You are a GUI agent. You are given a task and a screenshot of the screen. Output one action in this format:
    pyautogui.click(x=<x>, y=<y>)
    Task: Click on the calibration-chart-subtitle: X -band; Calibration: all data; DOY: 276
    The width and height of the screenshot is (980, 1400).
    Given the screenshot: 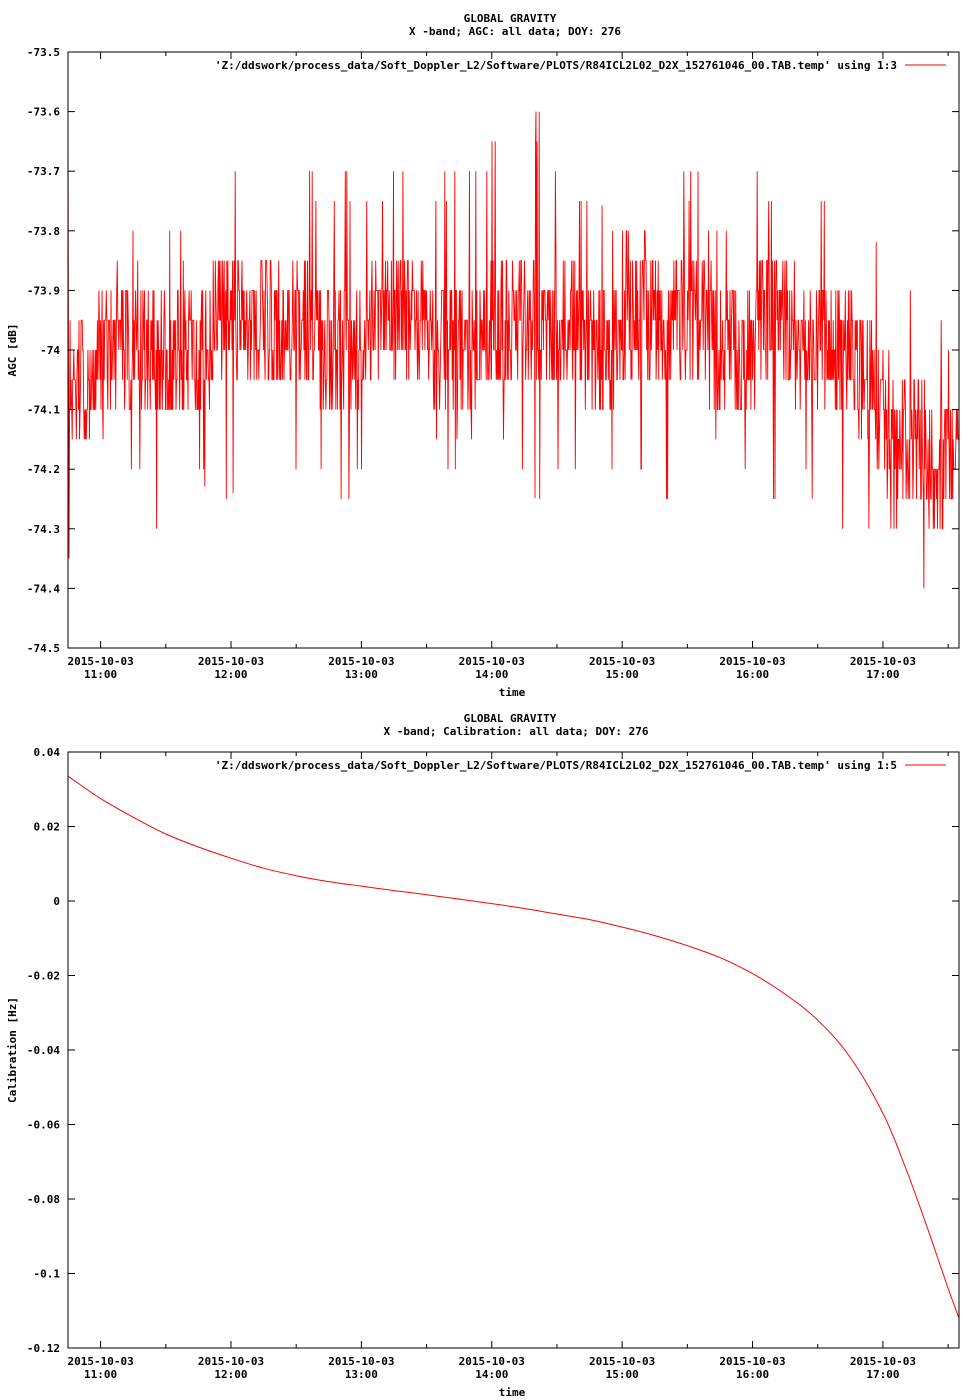 What is the action you would take?
    pyautogui.click(x=516, y=731)
    